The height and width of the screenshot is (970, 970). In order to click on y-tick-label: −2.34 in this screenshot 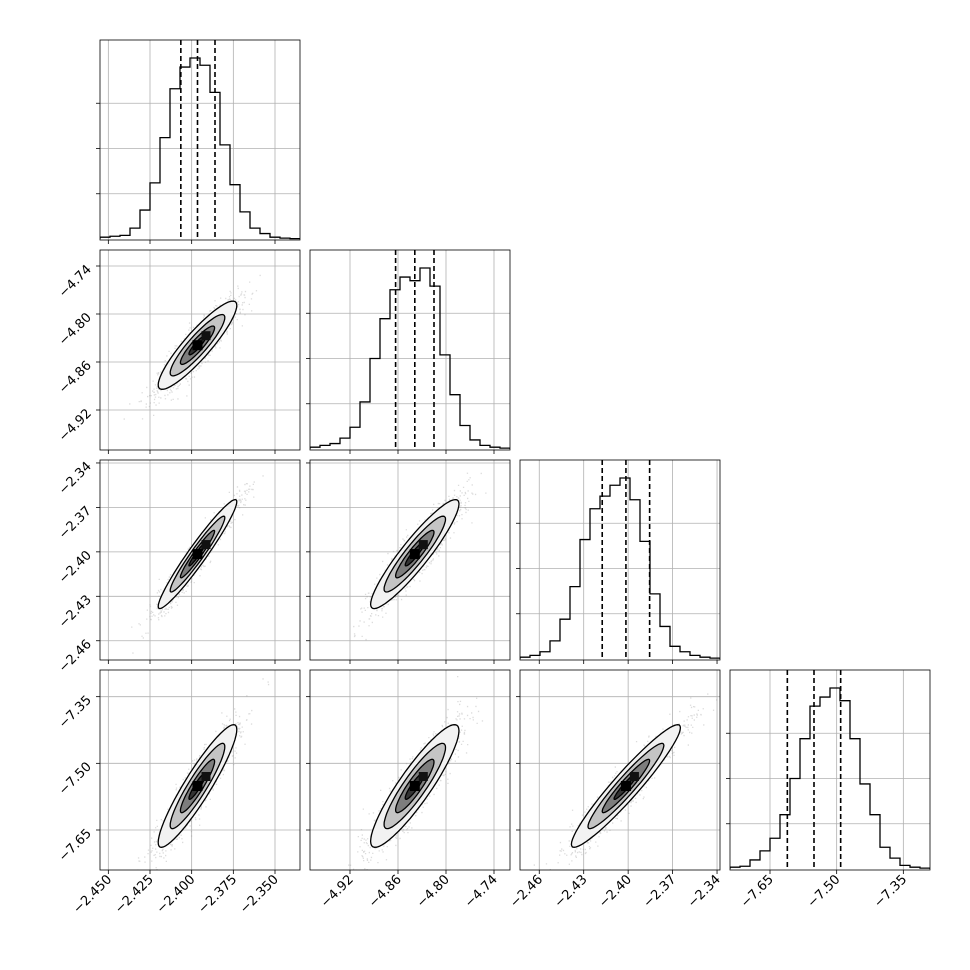, I will do `click(75, 478)`.